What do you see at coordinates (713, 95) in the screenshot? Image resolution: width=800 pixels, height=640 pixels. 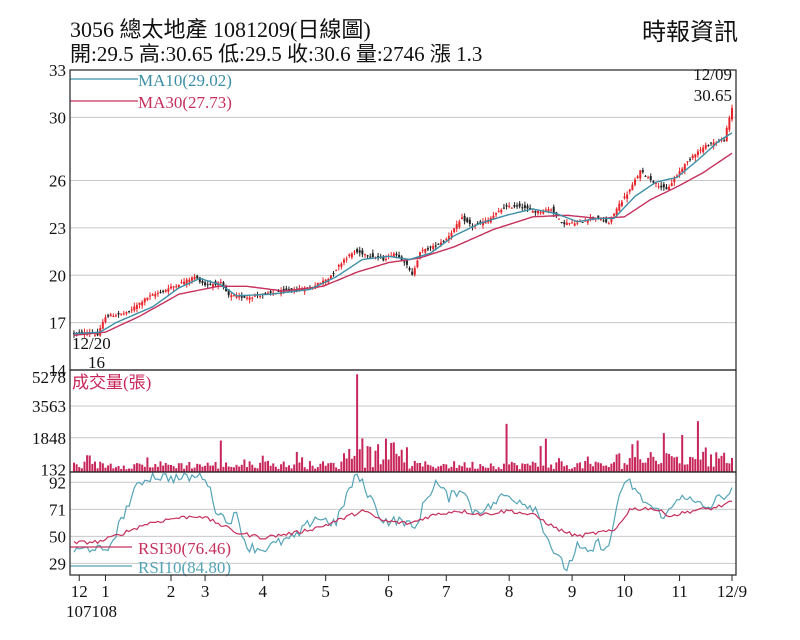 I see `last-price-label: 30.65` at bounding box center [713, 95].